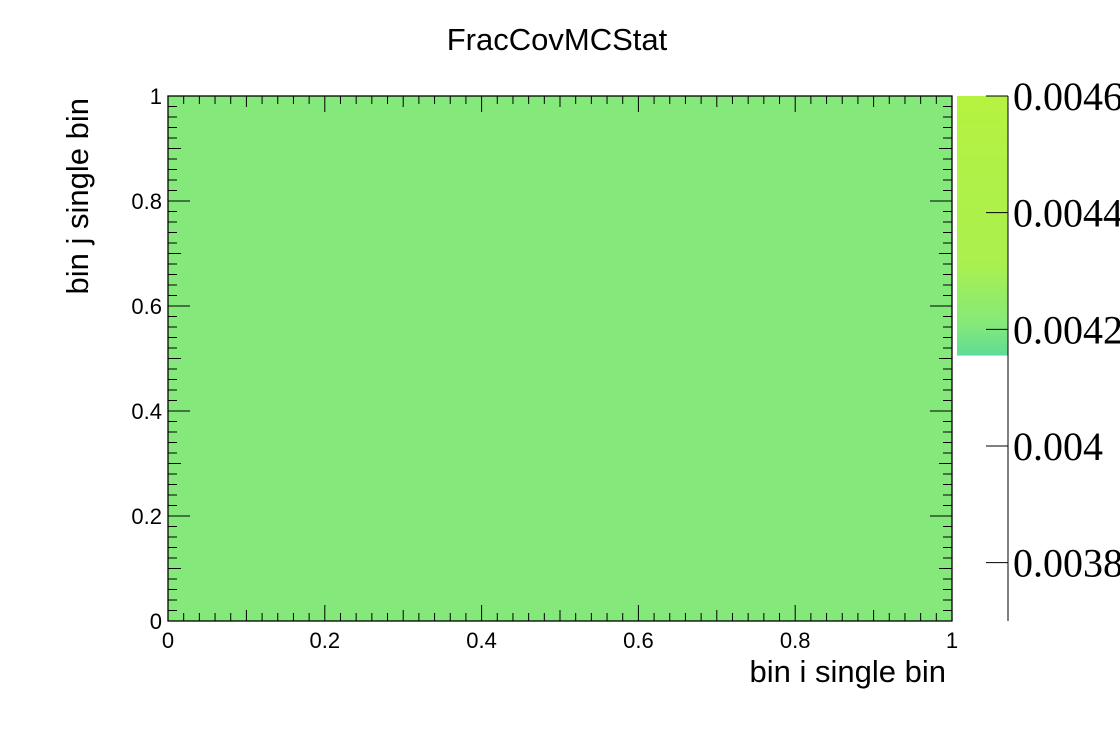  I want to click on x-tick-label: 0.2, so click(325, 640).